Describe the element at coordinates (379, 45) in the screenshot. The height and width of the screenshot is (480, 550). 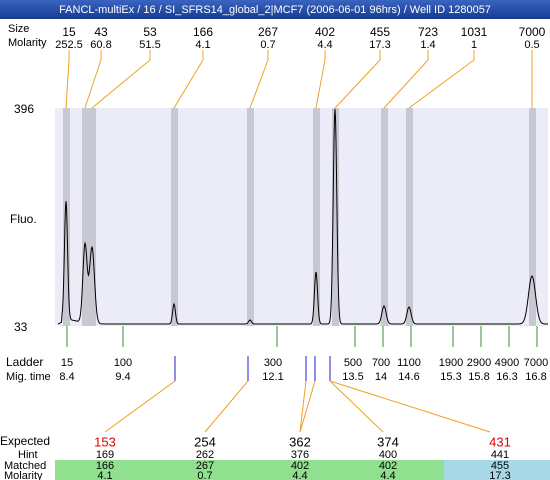
I see `peak-molarity: 17.3` at that location.